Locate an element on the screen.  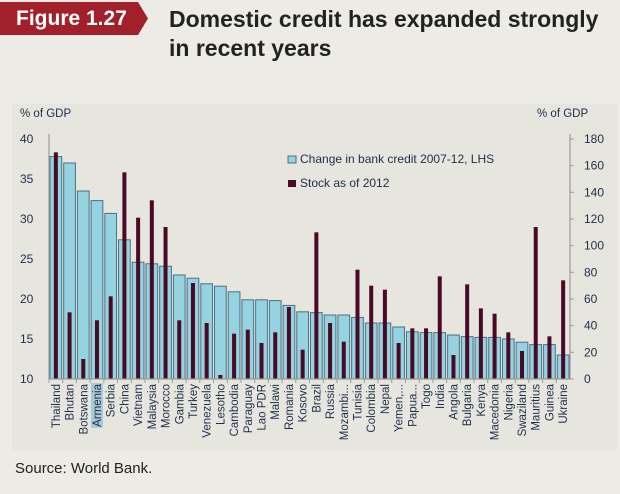
right-tick-label: 120 is located at coordinates (594, 219).